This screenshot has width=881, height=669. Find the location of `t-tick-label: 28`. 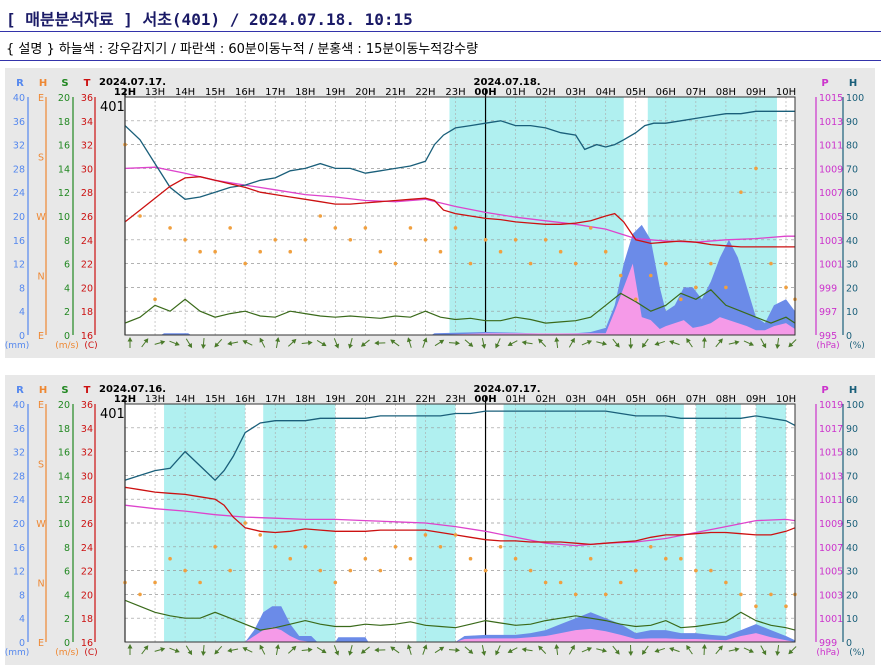

t-tick-label: 28 is located at coordinates (87, 193).